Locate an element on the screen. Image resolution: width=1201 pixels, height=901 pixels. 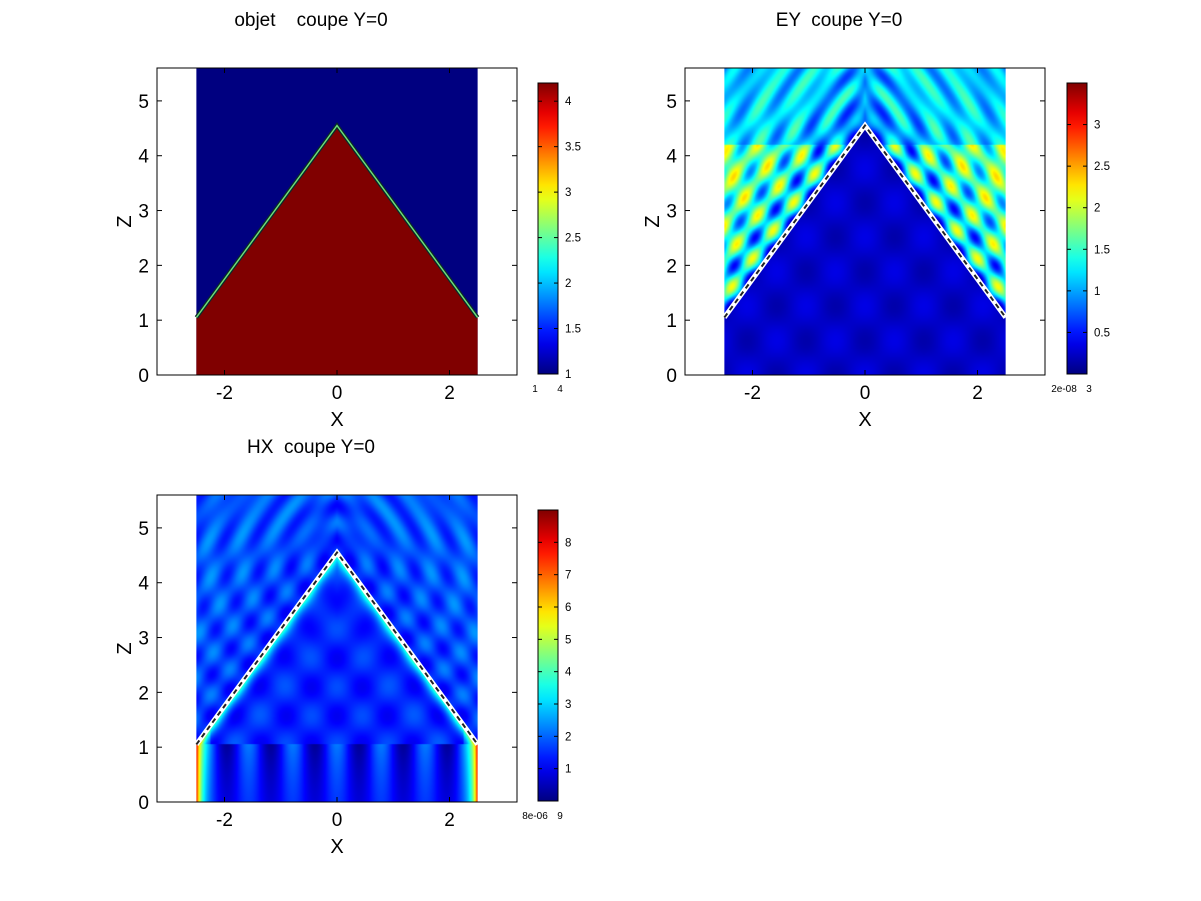
chart-title: HX coupe Y=0 is located at coordinates (311, 447).